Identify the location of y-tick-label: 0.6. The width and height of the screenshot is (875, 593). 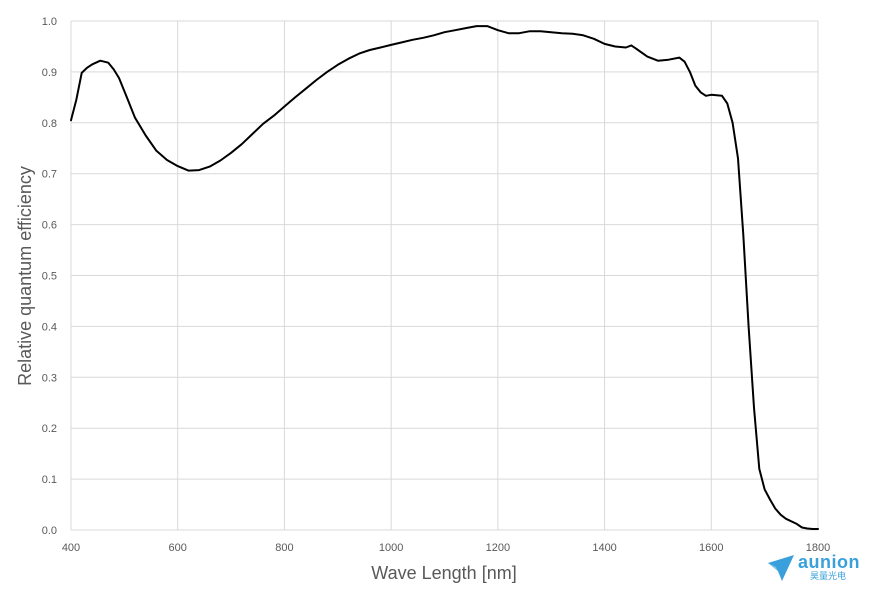
(49, 226).